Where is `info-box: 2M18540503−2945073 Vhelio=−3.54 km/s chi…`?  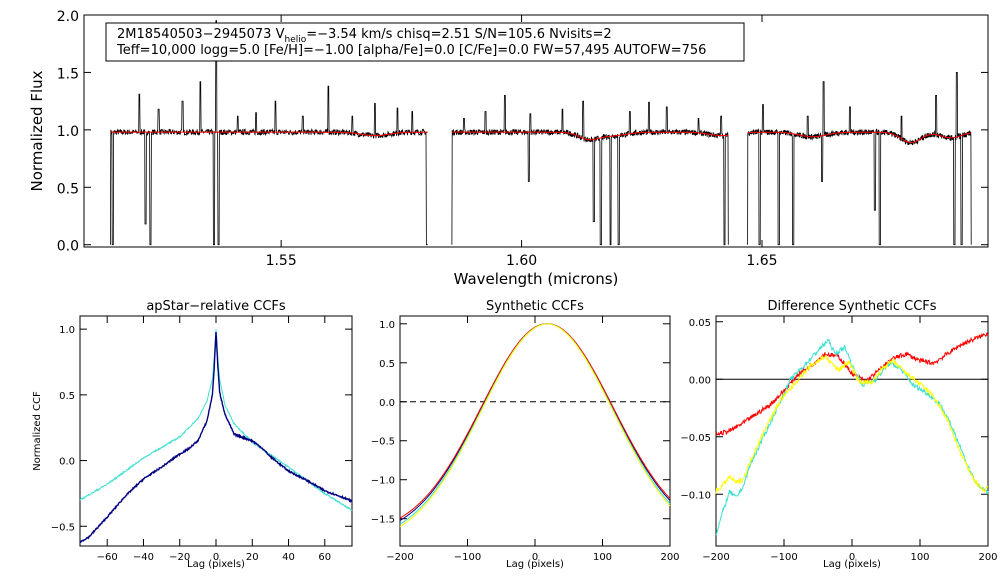
info-box: 2M18540503−2945073 Vhelio=−3.54 km/s chi… is located at coordinates (425, 42).